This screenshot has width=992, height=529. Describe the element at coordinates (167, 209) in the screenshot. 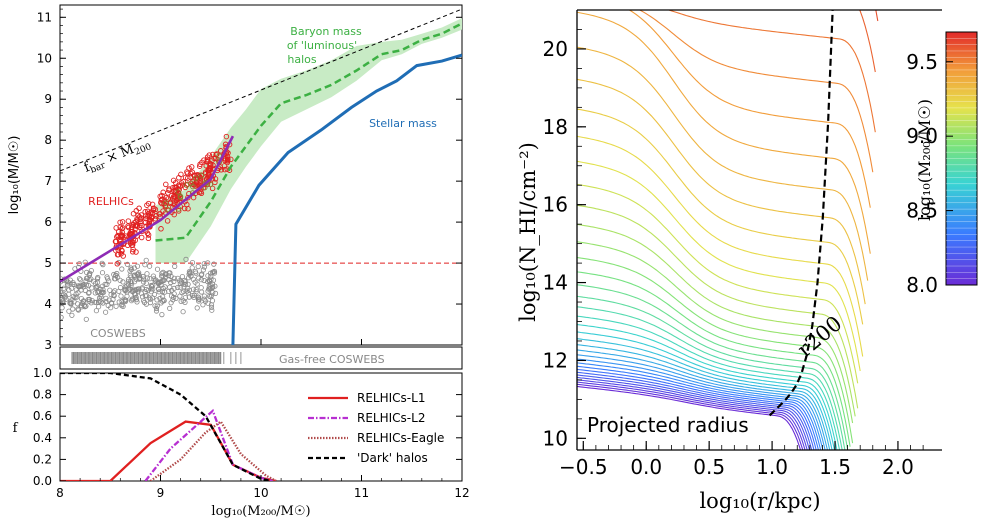

I see `relhics-eagle-point` at that location.